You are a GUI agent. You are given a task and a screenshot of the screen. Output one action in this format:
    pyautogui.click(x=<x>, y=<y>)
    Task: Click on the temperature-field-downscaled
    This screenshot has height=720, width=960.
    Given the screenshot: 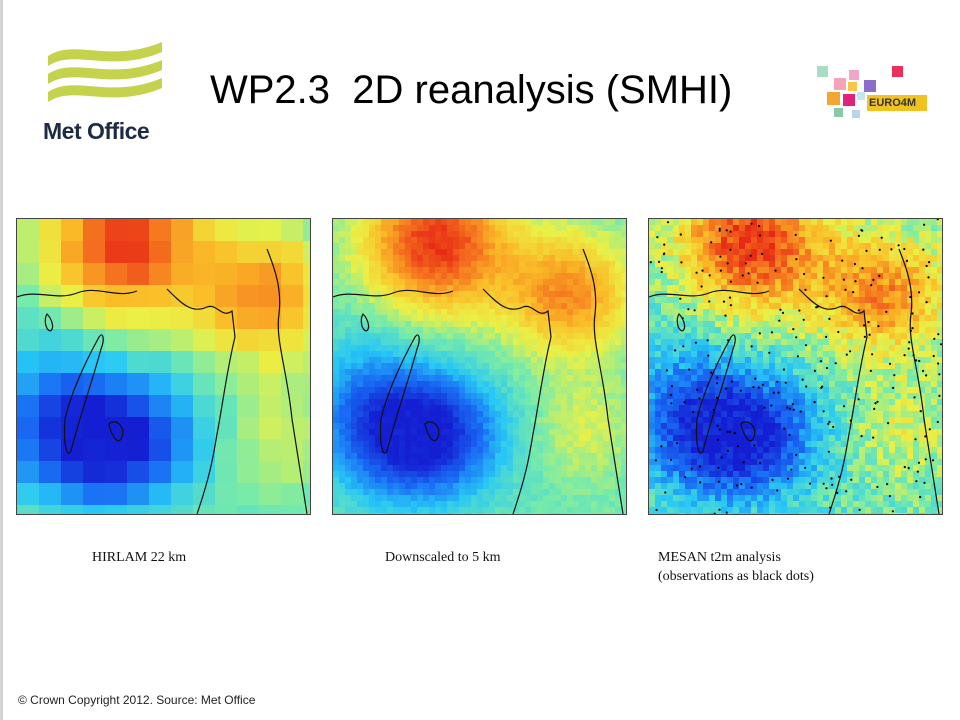 What is the action you would take?
    pyautogui.click(x=479, y=366)
    